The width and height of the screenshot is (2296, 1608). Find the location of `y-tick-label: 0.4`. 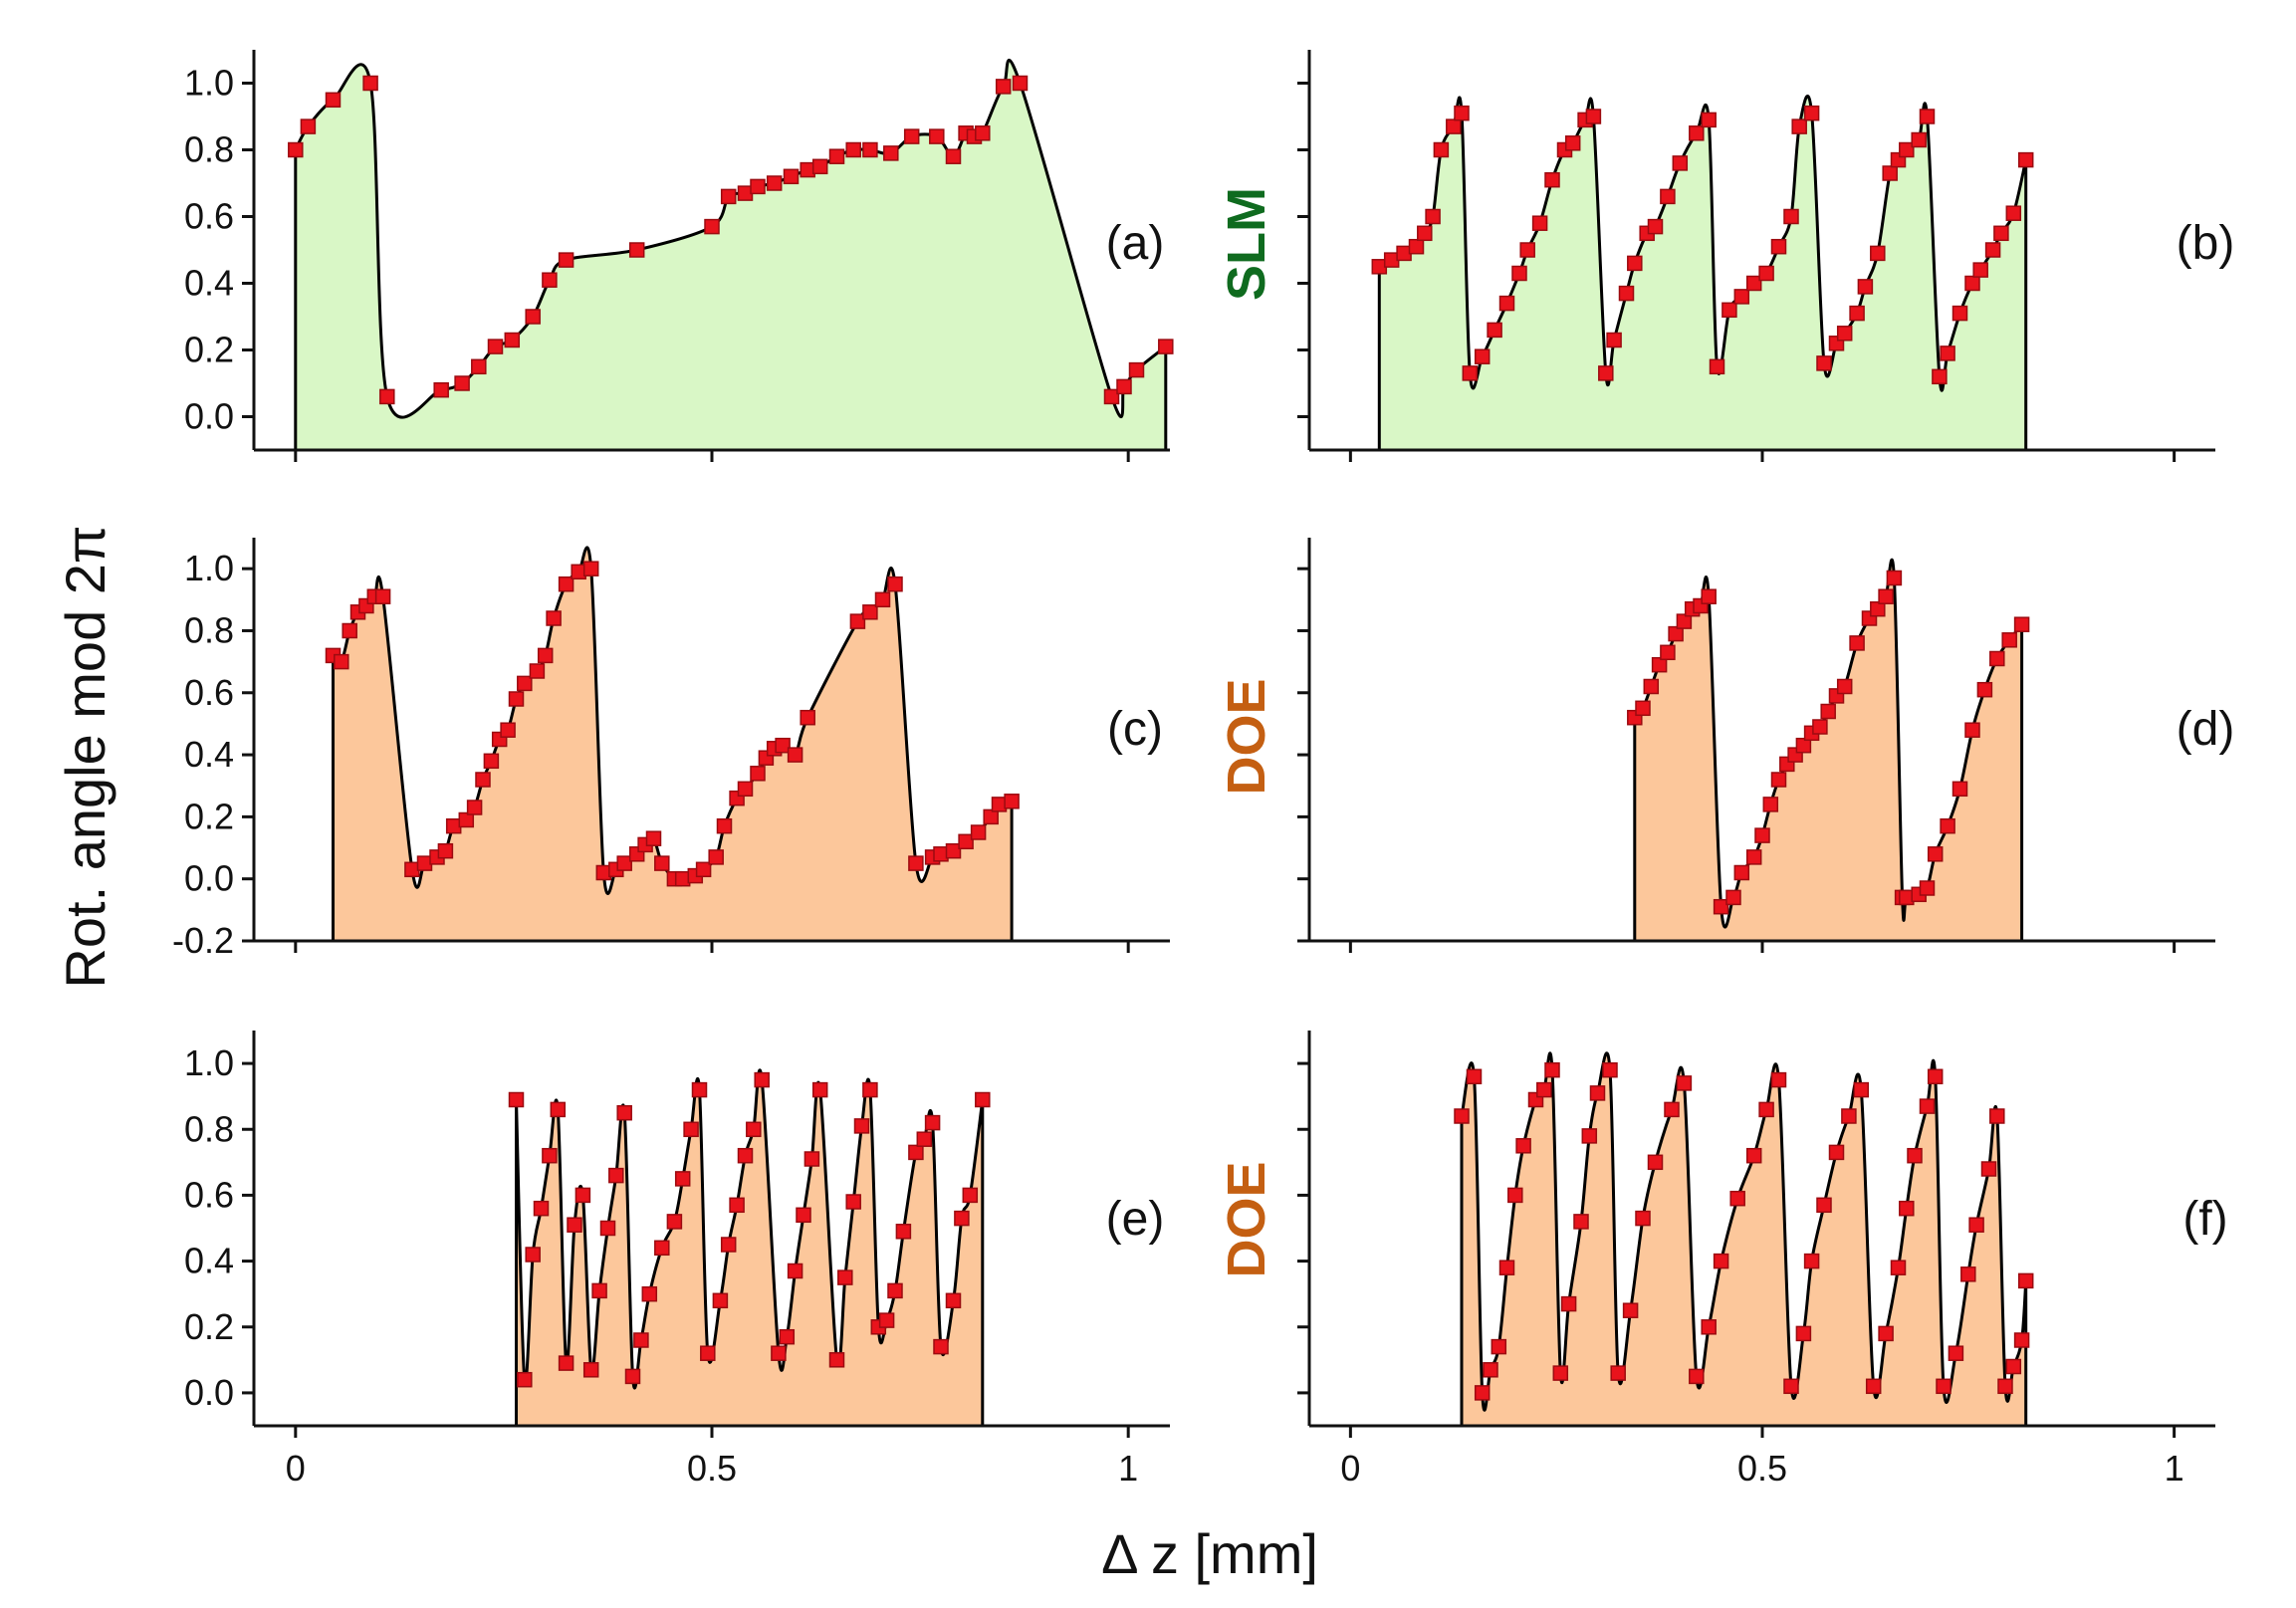

y-tick-label: 0.4 is located at coordinates (209, 1261).